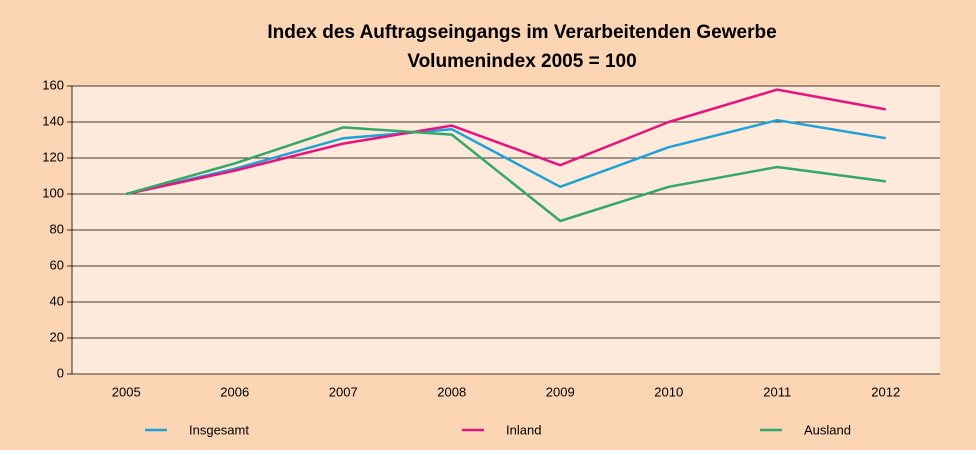 This screenshot has height=455, width=976. Describe the element at coordinates (53, 156) in the screenshot. I see `y-tick-label: 120` at that location.